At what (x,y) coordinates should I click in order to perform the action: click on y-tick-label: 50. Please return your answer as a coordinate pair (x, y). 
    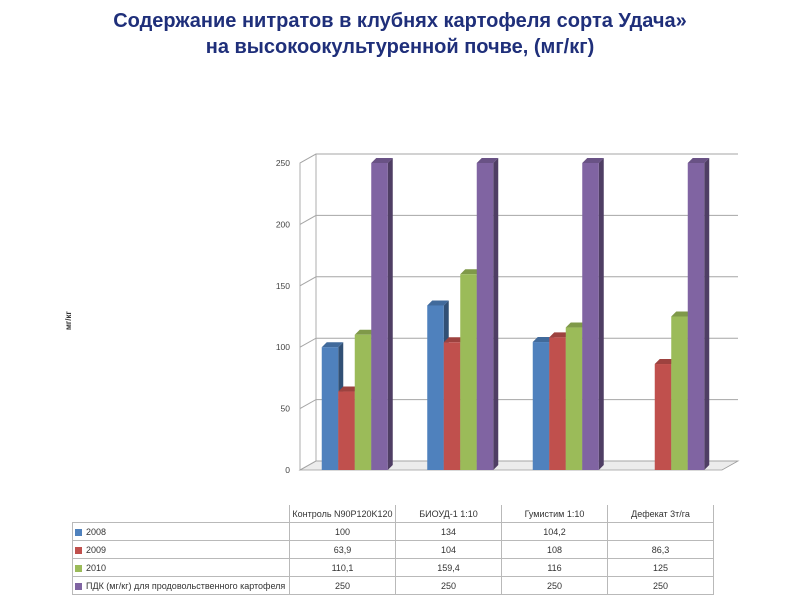
    Looking at the image, I should click on (286, 409).